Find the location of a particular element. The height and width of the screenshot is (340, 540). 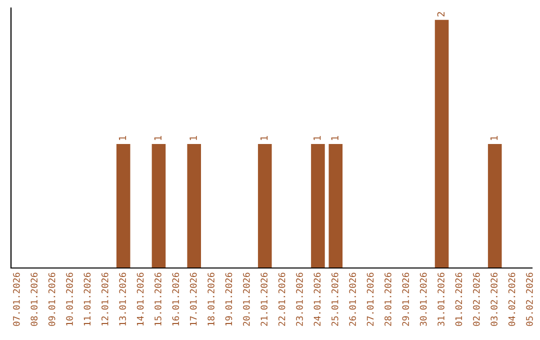

x-tick-label: 14.01.2026 is located at coordinates (140, 299).